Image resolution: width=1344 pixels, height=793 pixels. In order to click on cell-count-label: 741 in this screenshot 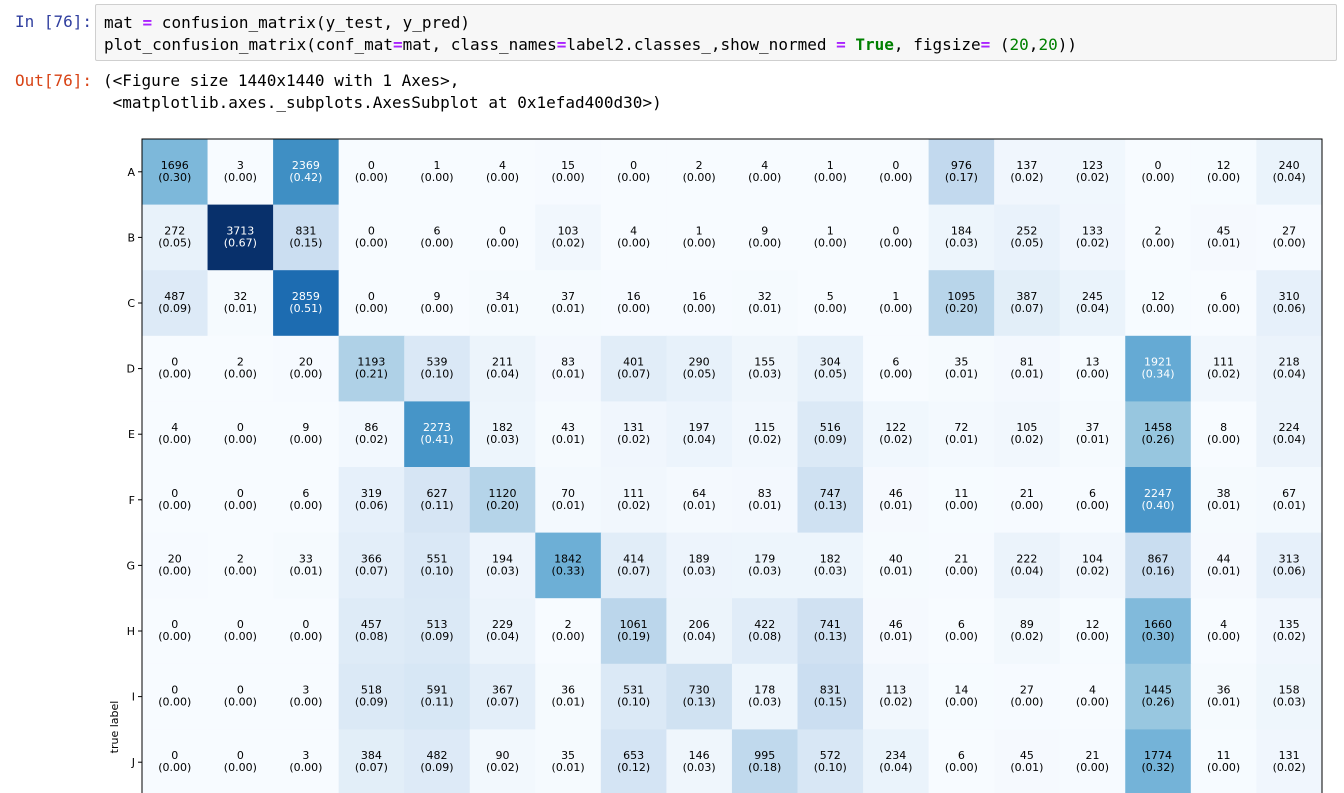, I will do `click(830, 624)`.